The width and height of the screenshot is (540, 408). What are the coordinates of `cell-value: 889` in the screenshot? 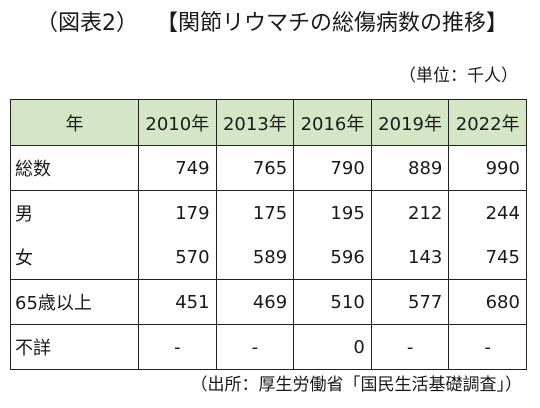 It's located at (410, 168).